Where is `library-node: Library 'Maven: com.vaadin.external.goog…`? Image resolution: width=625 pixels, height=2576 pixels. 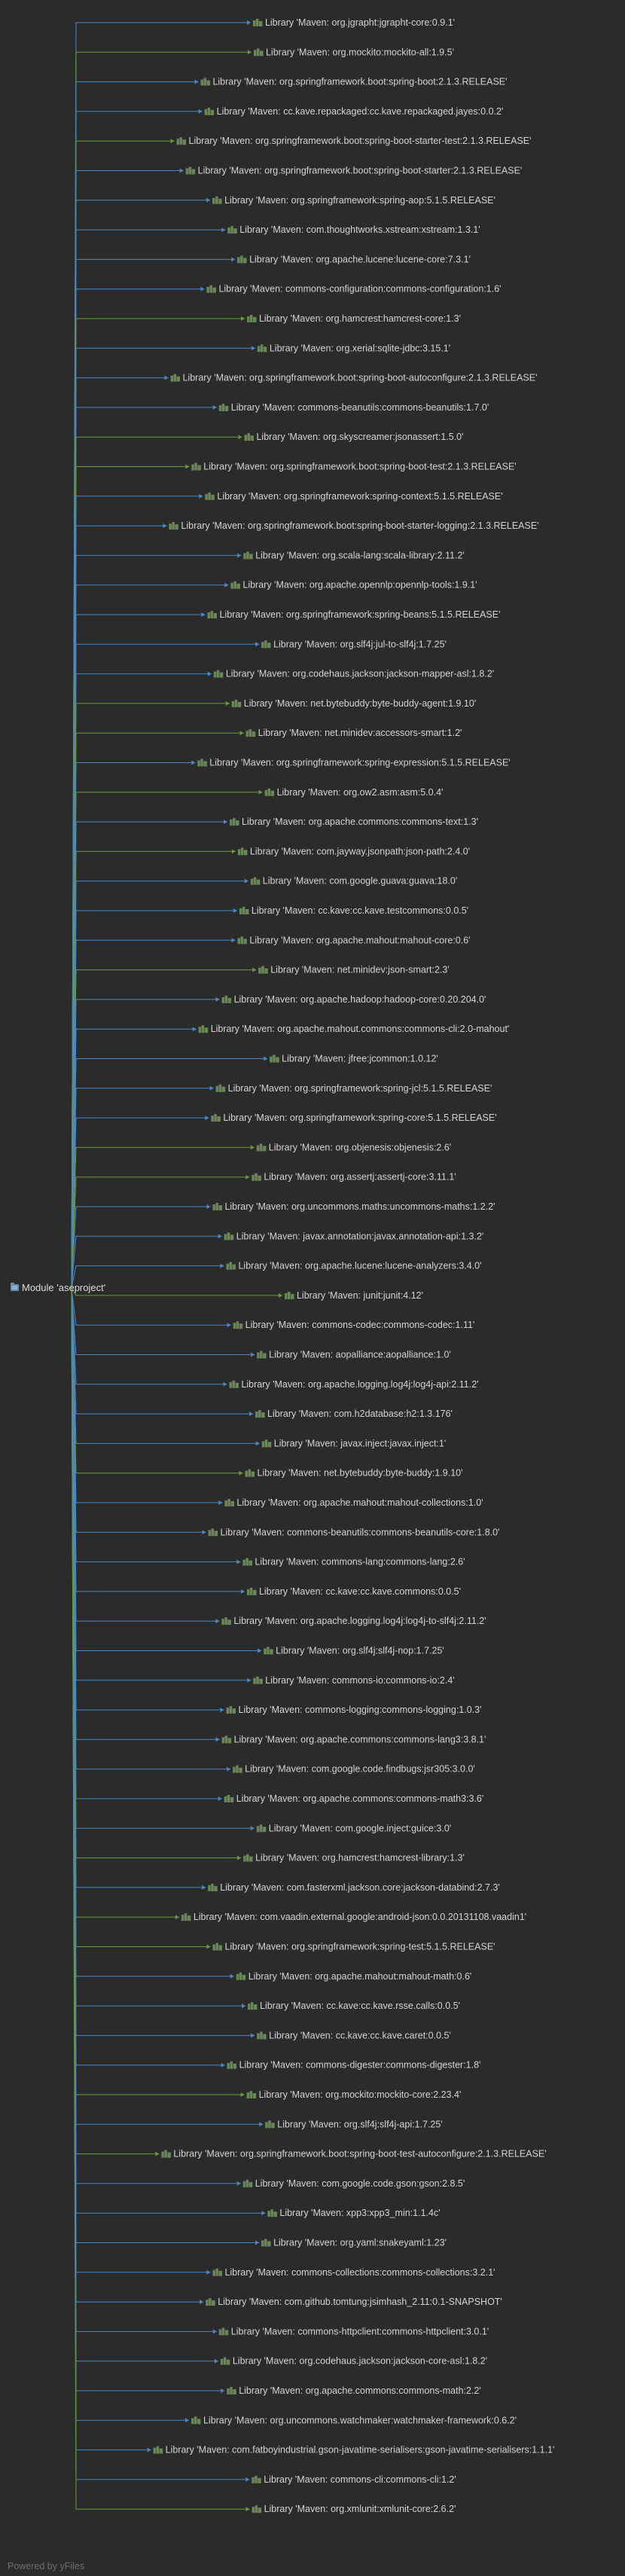
library-node: Library 'Maven: com.vaadin.external.goog… is located at coordinates (354, 1917).